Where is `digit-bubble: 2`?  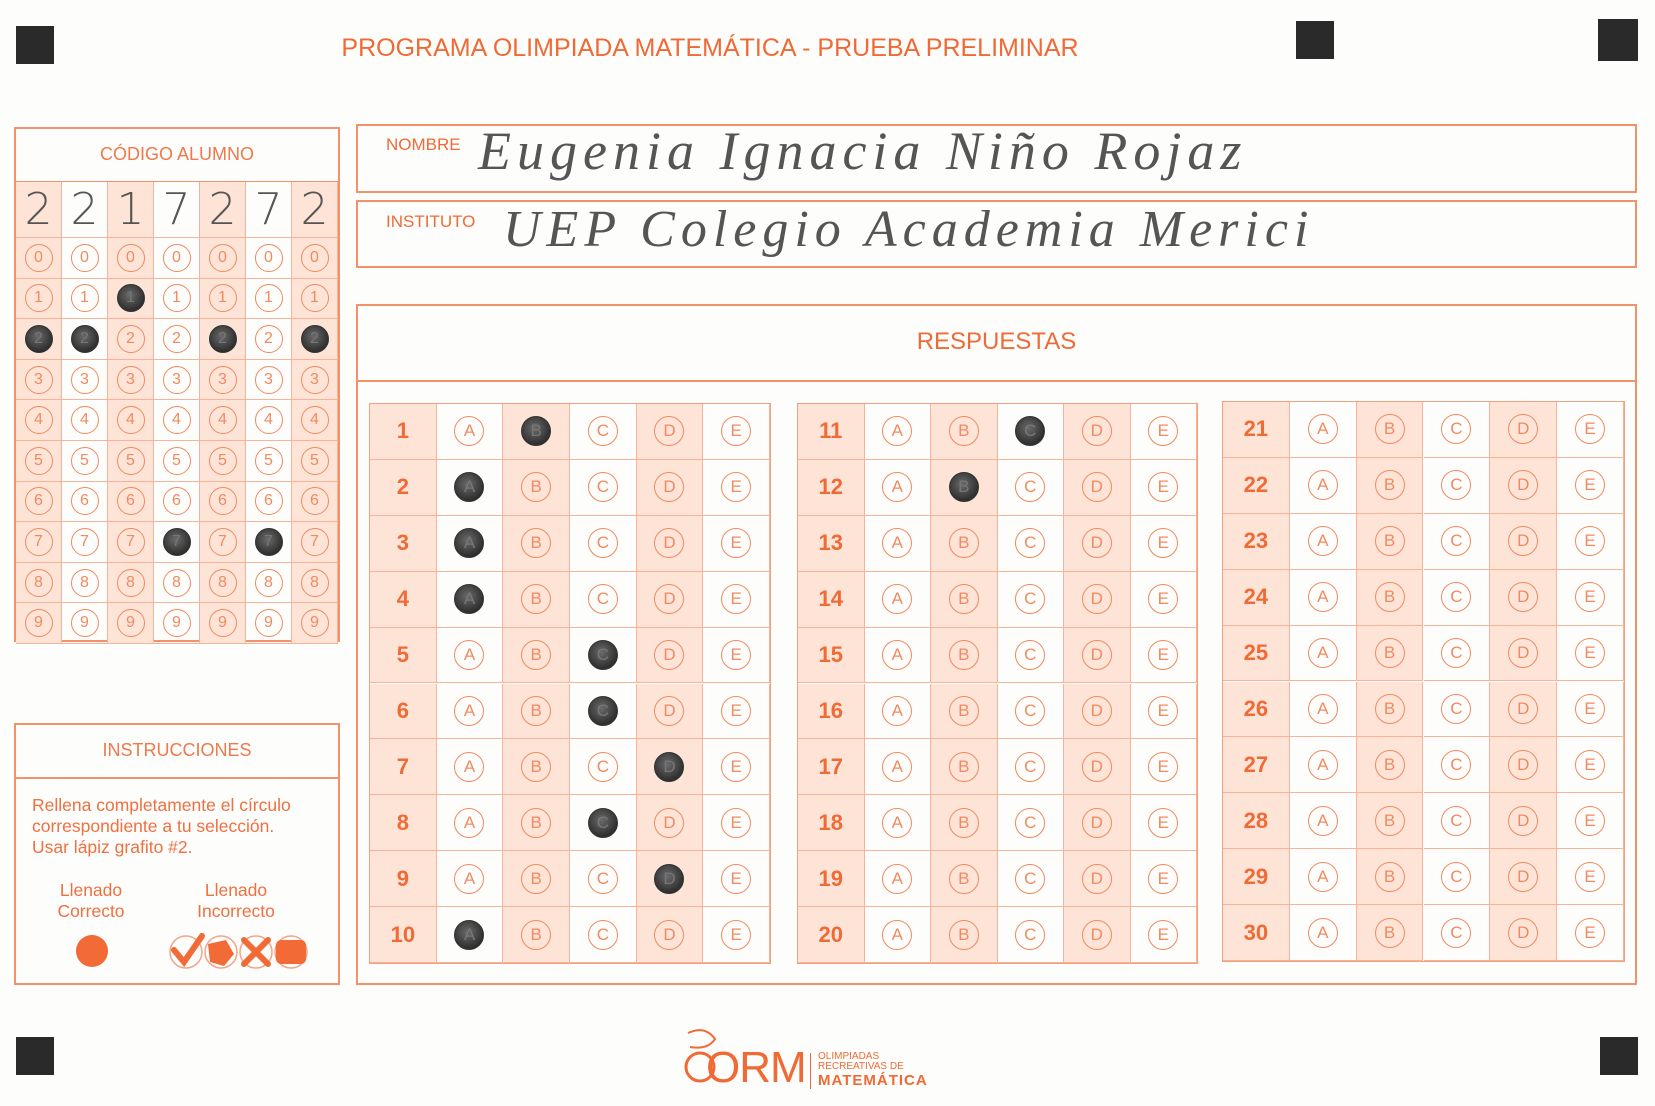
digit-bubble: 2 is located at coordinates (176, 338).